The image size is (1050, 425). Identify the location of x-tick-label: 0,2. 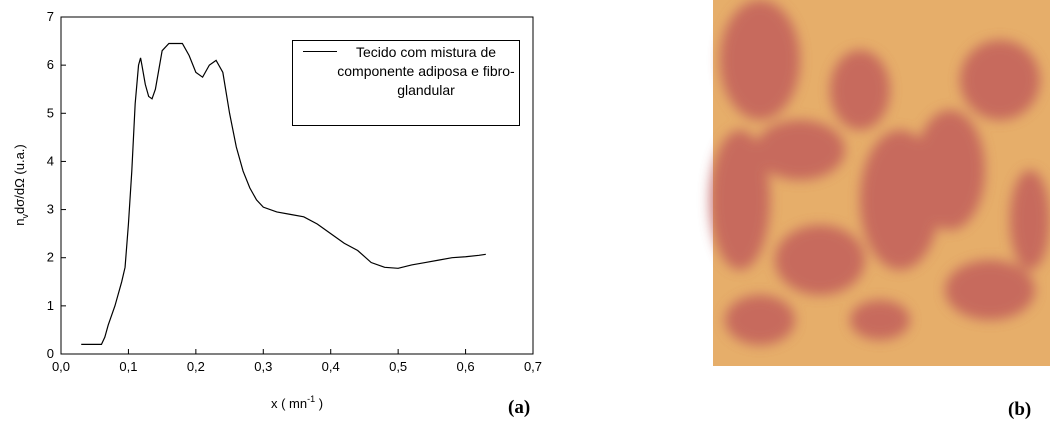
(196, 366).